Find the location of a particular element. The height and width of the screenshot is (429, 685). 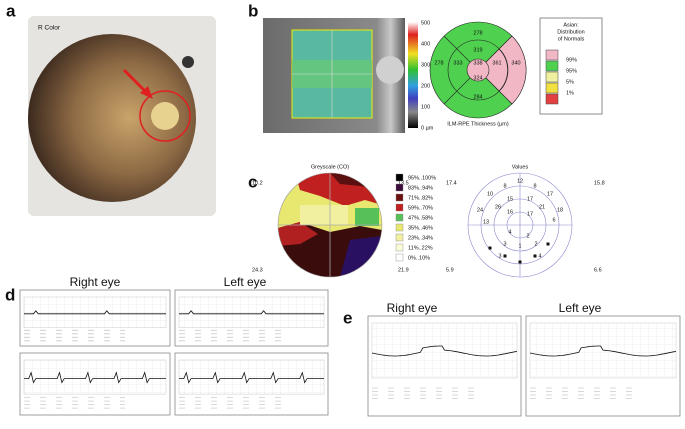

corner-value: 13.5 is located at coordinates (403, 183).